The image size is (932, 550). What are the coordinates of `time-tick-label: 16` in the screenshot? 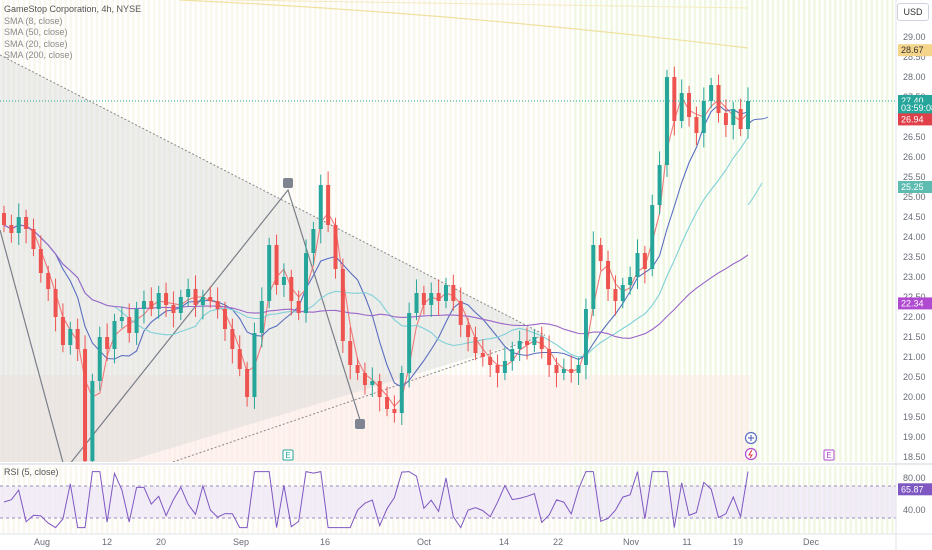 It's located at (325, 542).